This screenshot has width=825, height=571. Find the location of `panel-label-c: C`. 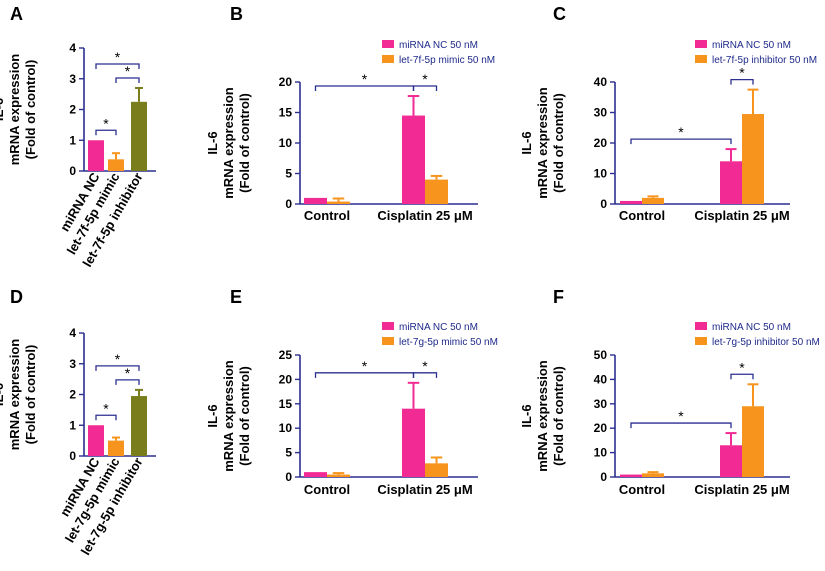

panel-label-c: C is located at coordinates (559, 14).